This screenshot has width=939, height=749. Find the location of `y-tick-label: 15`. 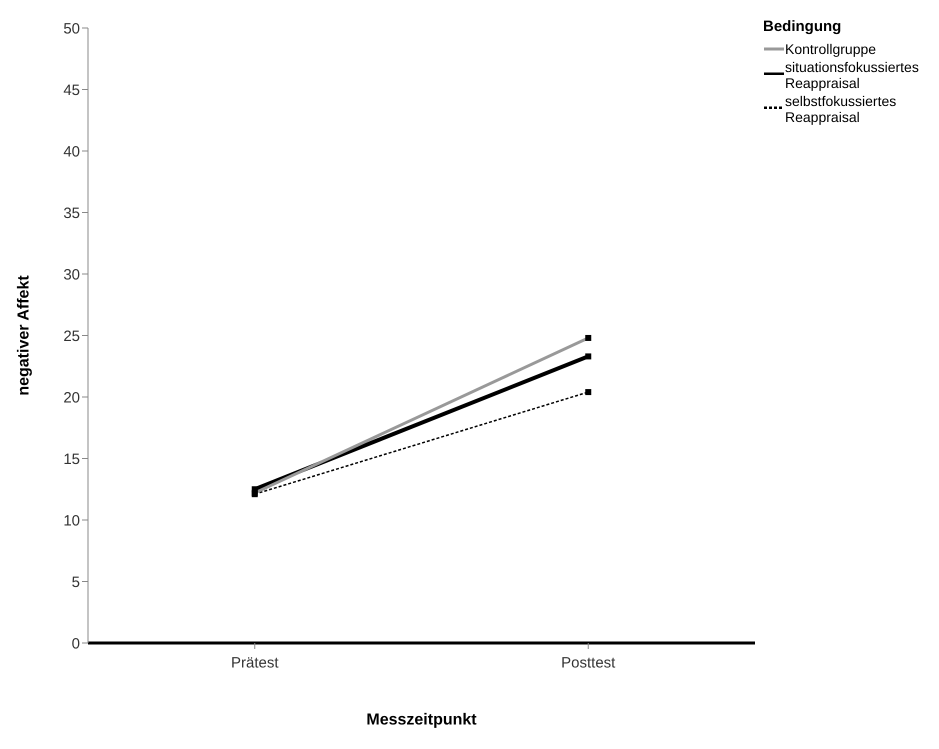

y-tick-label: 15 is located at coordinates (71, 459).